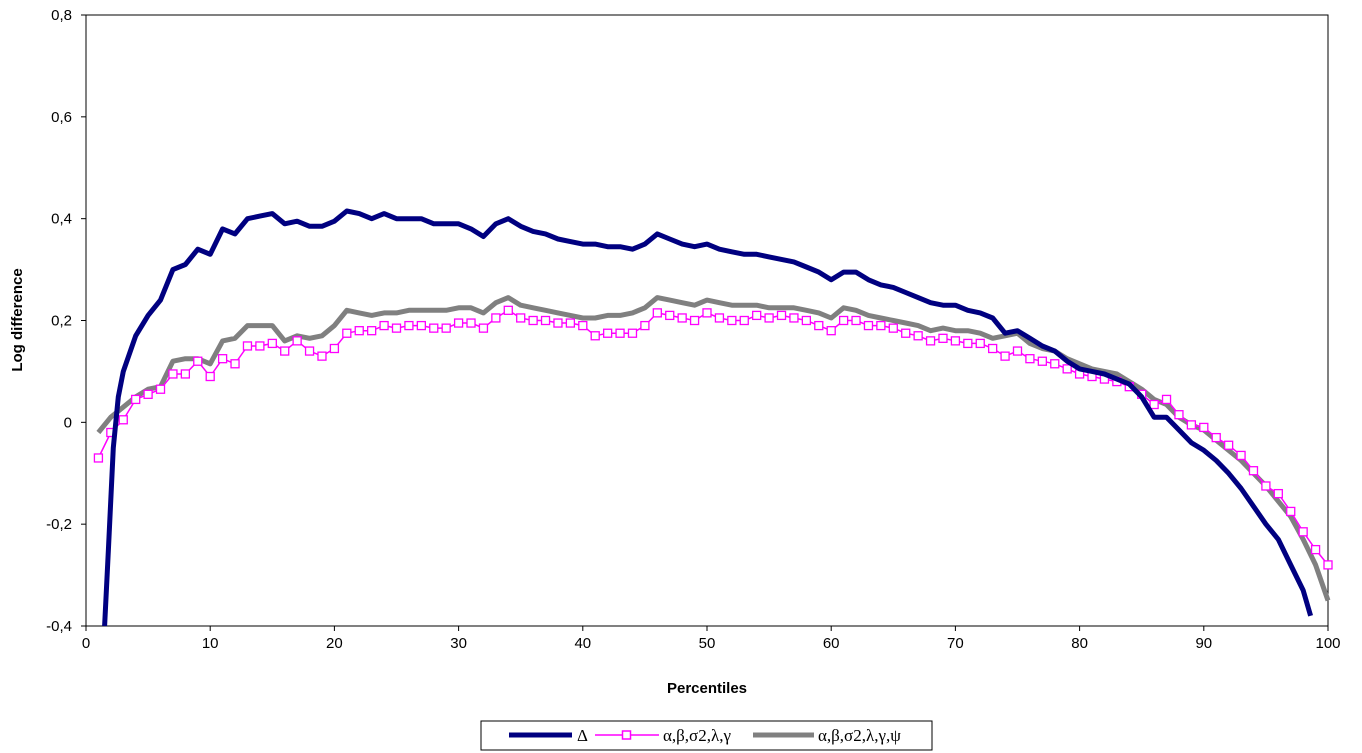  What do you see at coordinates (582, 643) in the screenshot?
I see `x-tick-label: 40` at bounding box center [582, 643].